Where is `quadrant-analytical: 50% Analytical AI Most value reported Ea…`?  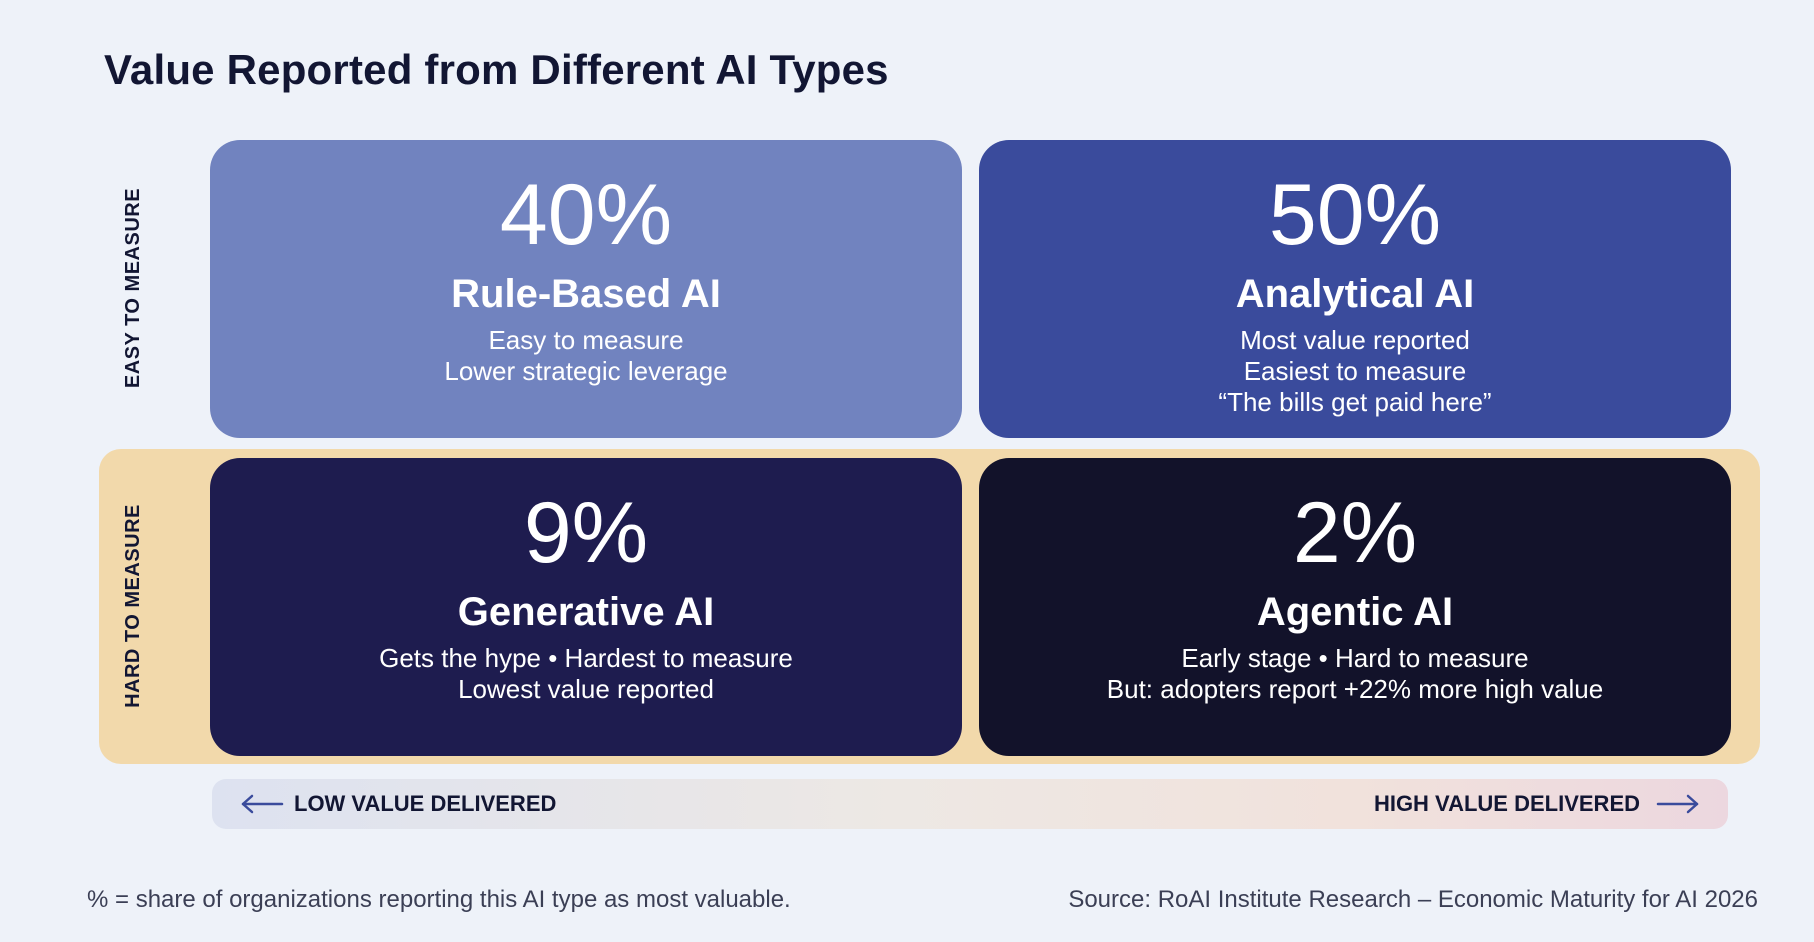 quadrant-analytical: 50% Analytical AI Most value reported Ea… is located at coordinates (1355, 289).